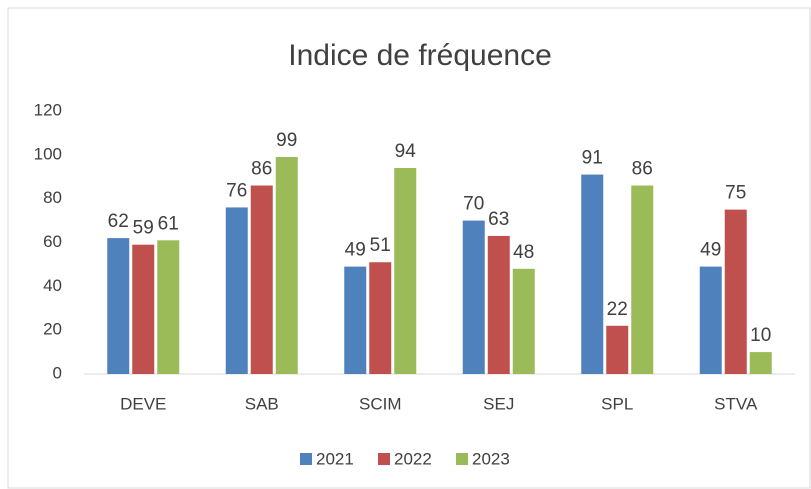  What do you see at coordinates (143, 403) in the screenshot?
I see `x-tick-label: DEVE` at bounding box center [143, 403].